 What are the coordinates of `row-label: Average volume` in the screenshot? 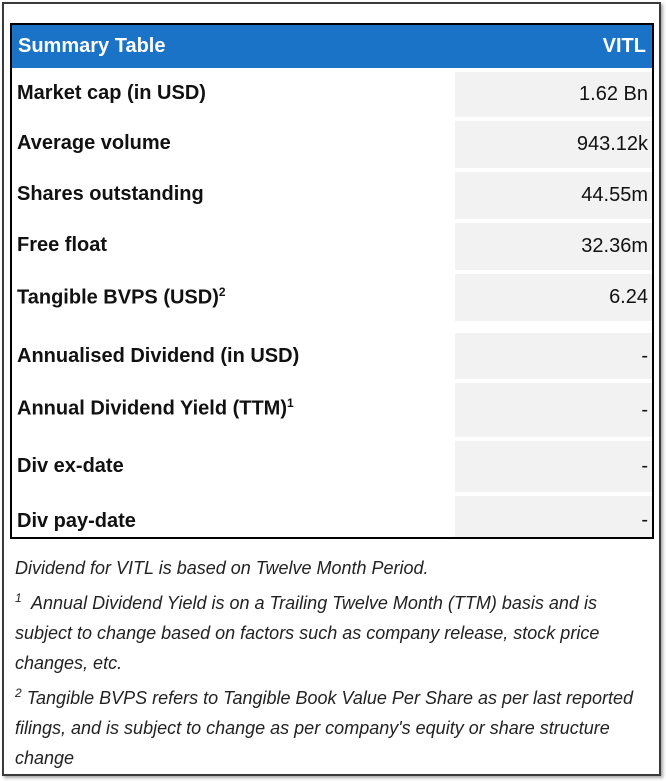 It's located at (94, 143).